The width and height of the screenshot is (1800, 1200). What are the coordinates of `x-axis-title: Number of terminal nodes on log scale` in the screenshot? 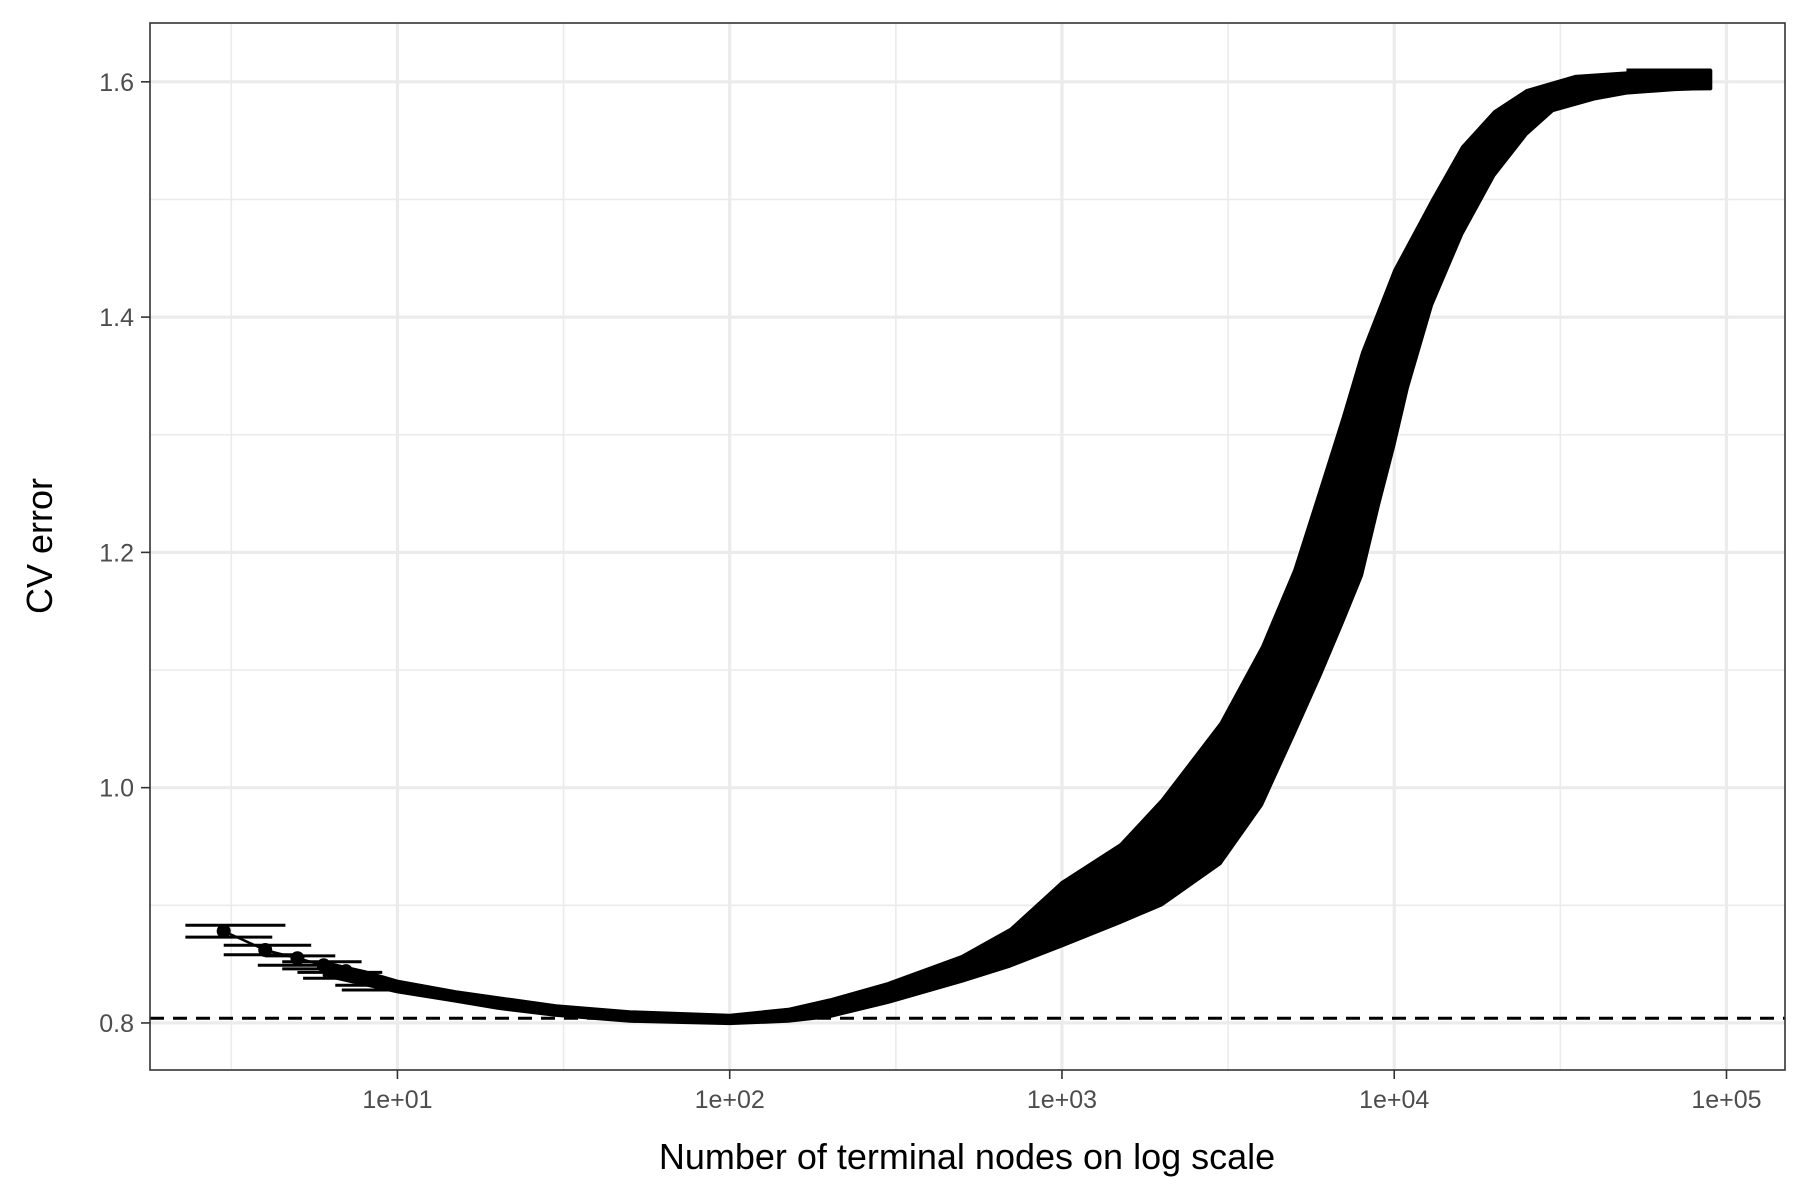 It's located at (967, 1156).